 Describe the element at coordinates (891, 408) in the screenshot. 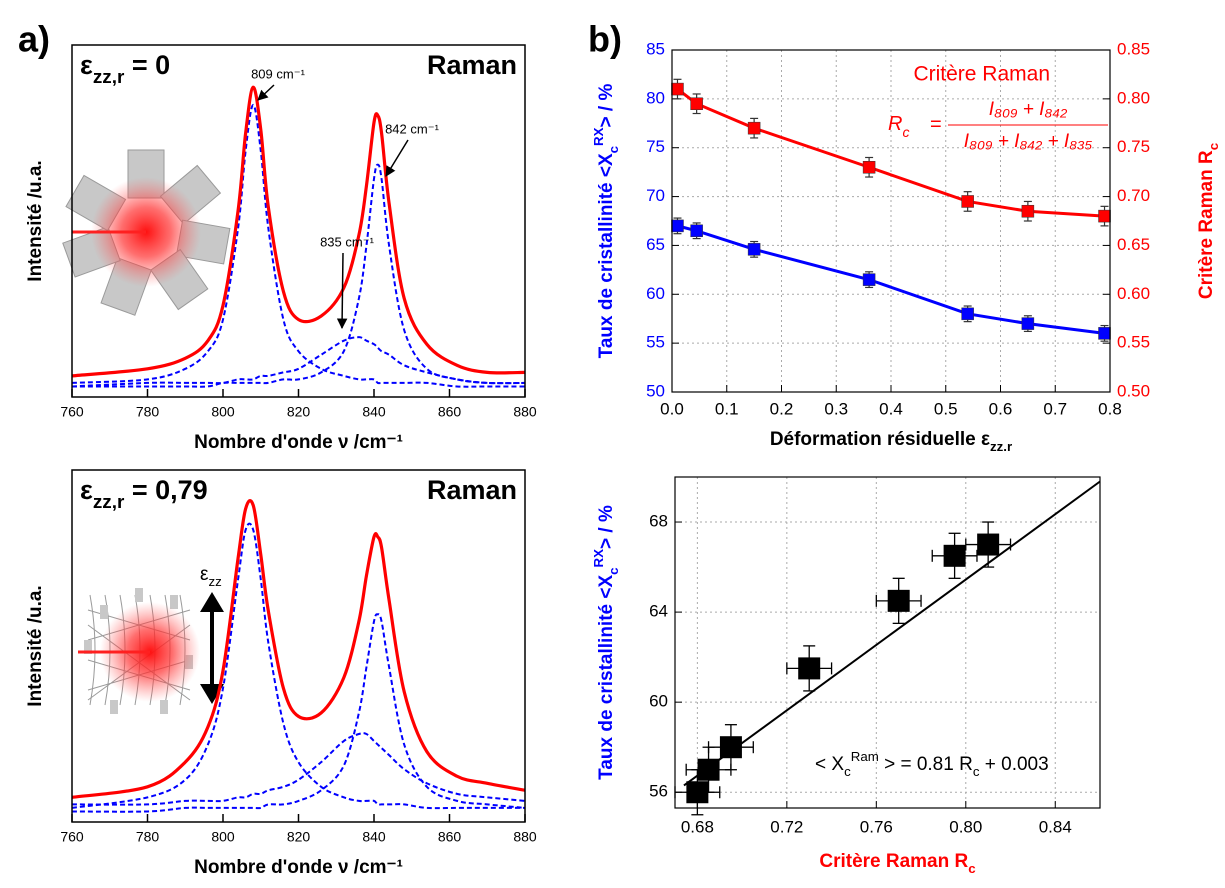

I see `x-tick-label: 0.4` at that location.